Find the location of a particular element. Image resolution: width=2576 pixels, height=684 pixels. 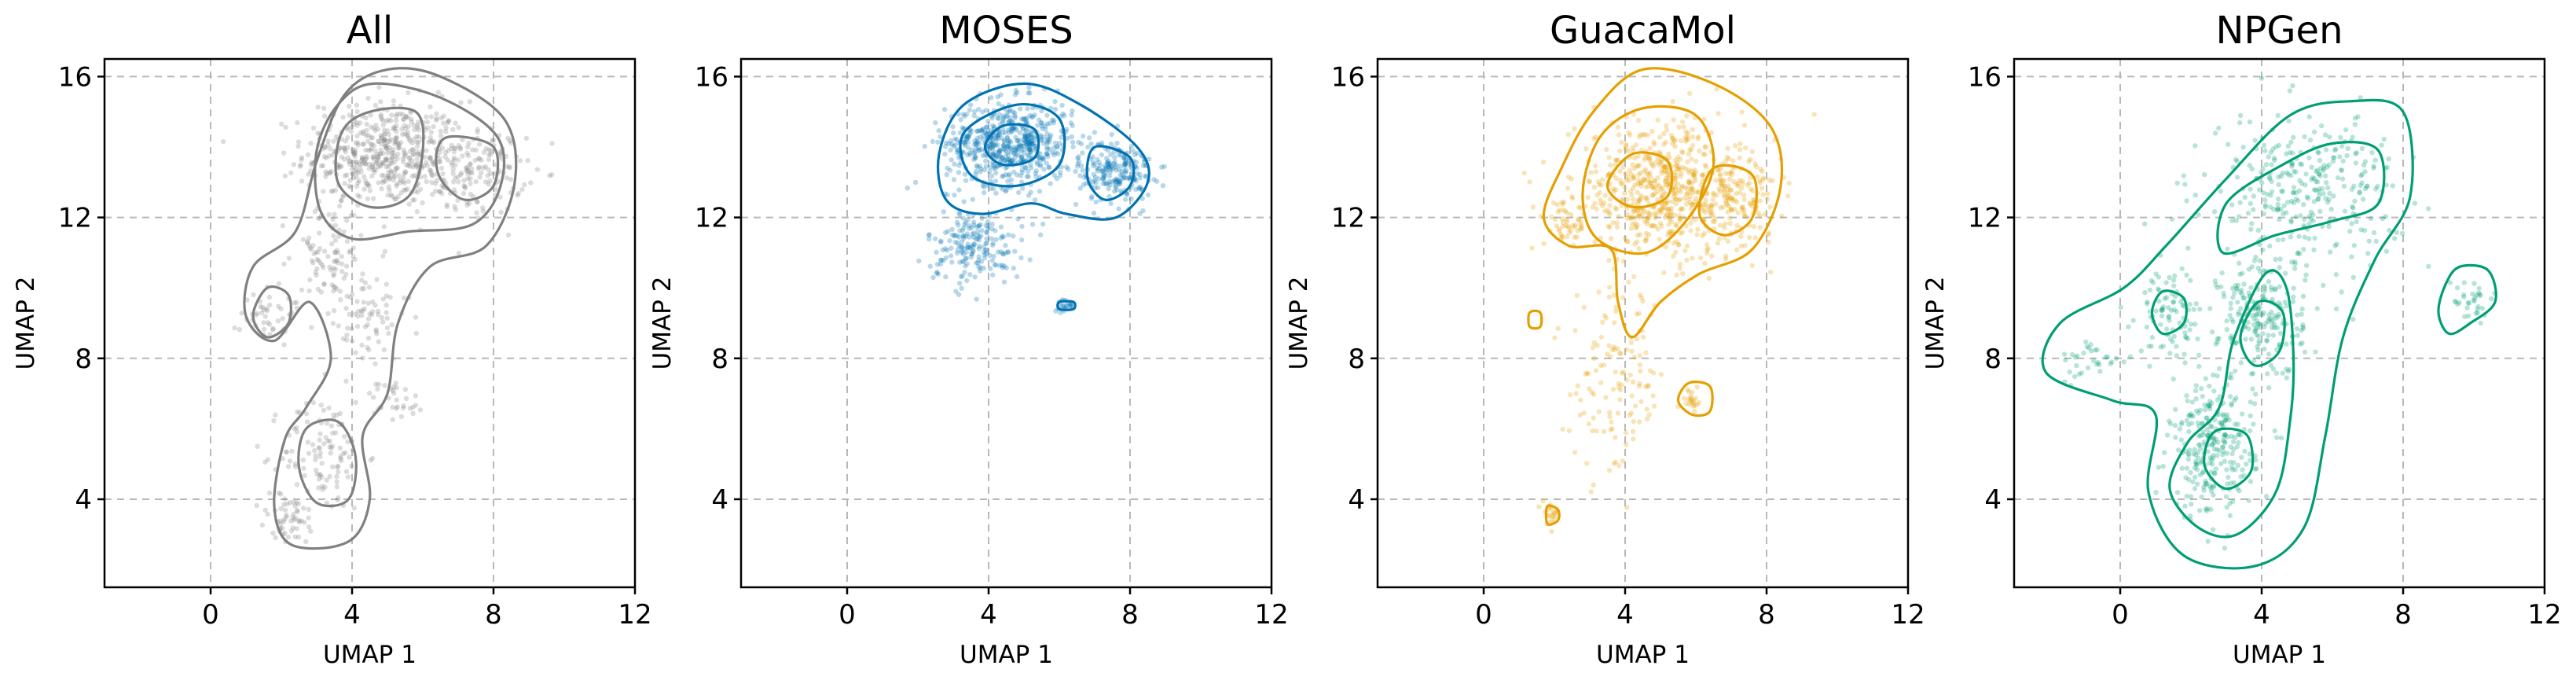

density-contours is located at coordinates (1656, 296).